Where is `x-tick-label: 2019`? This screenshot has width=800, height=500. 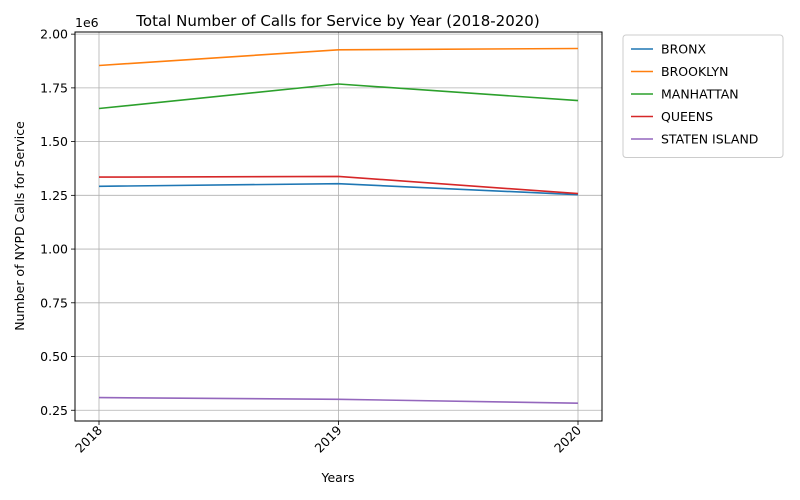
x-tick-label: 2019 is located at coordinates (328, 438).